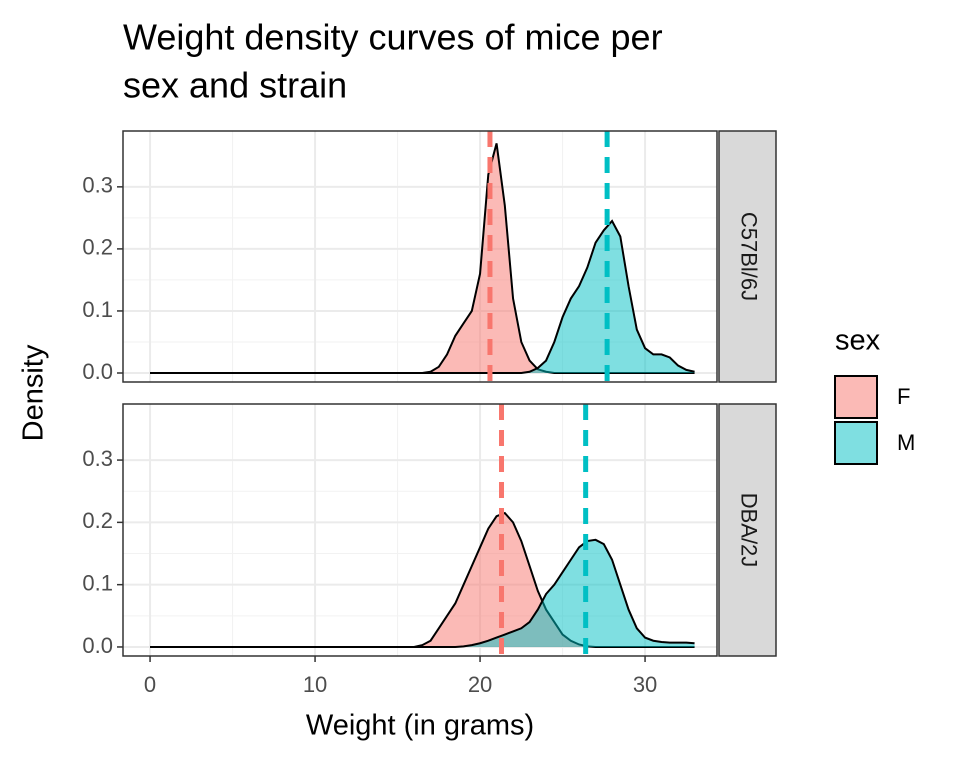 The width and height of the screenshot is (960, 773). I want to click on chart-title: Weight density curves of mice per, so click(393, 37).